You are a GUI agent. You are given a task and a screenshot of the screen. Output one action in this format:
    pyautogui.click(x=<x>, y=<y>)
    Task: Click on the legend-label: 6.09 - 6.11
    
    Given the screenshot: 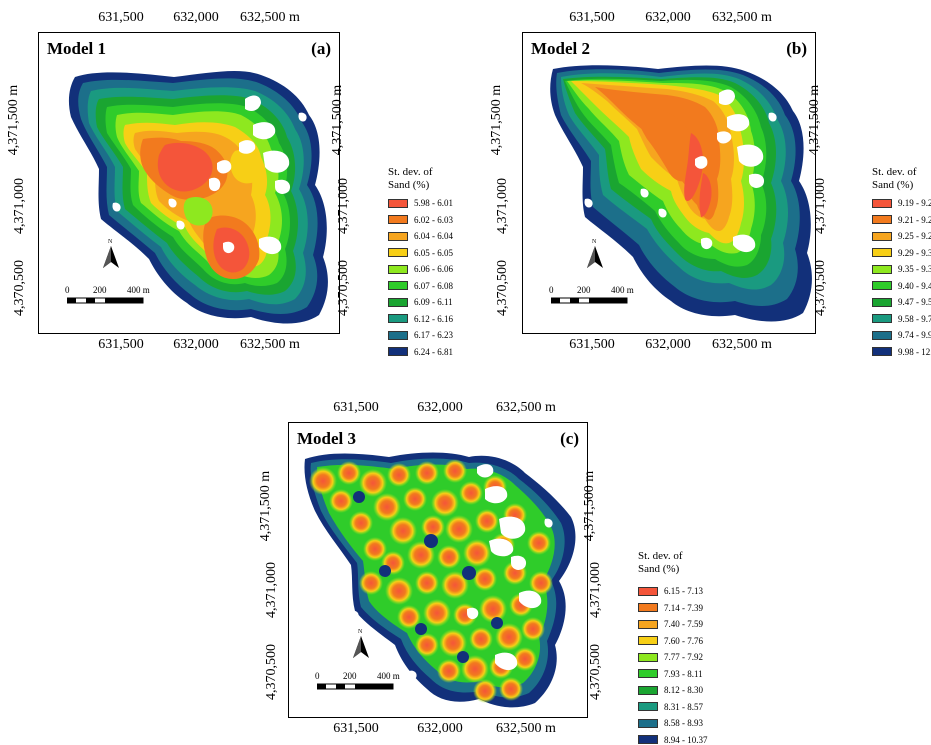 What is the action you would take?
    pyautogui.click(x=433, y=302)
    